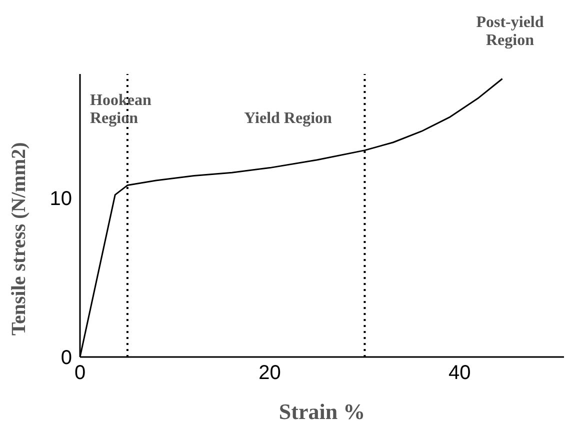 This screenshot has width=579, height=445. I want to click on y-tick-label: 10, so click(61, 199).